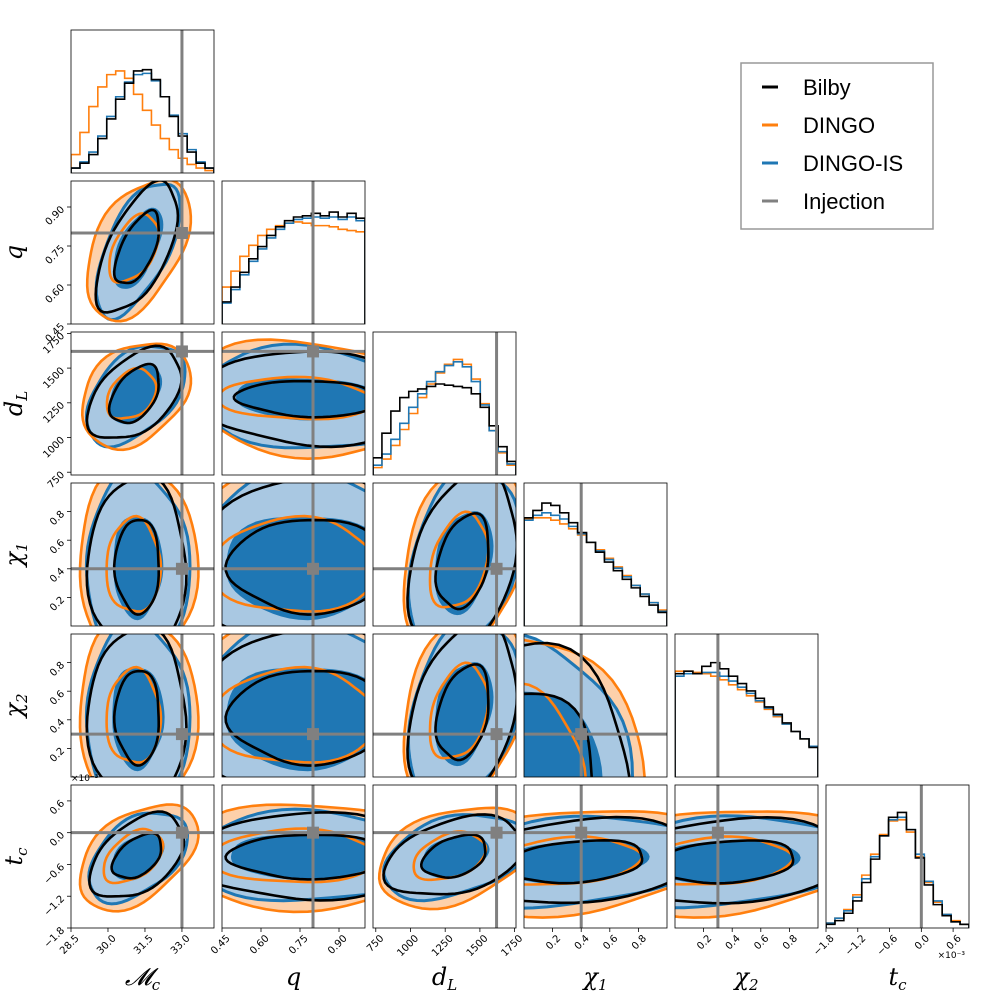  I want to click on y-tick-label: 0.0, so click(57, 839).